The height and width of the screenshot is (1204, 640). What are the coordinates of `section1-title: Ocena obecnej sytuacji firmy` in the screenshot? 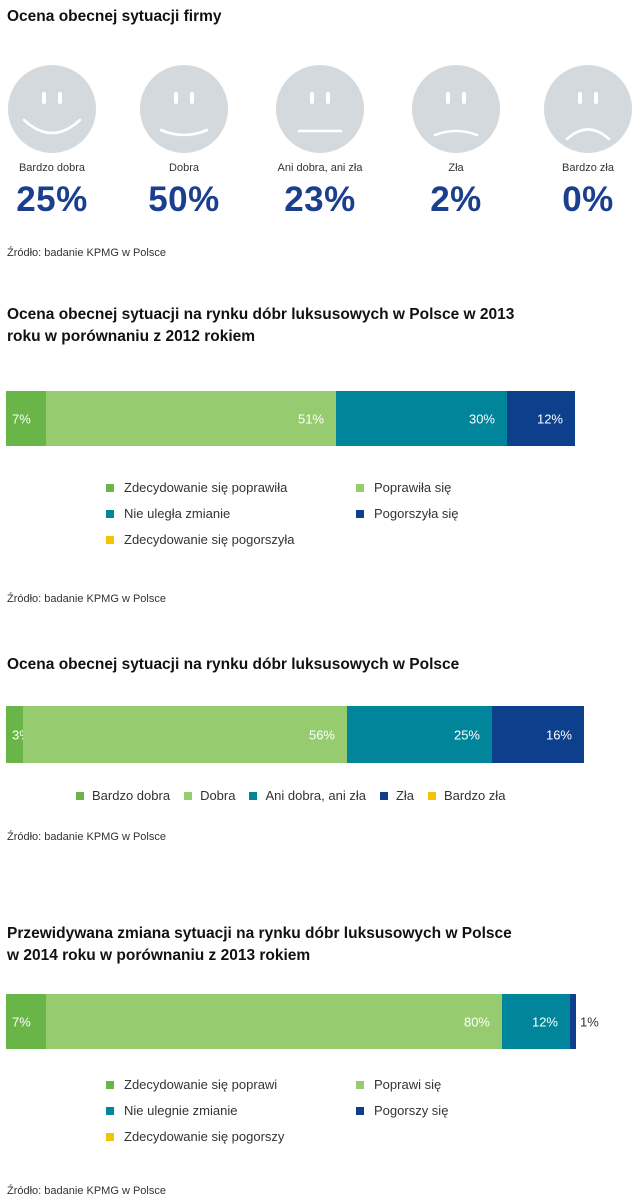 It's located at (114, 16).